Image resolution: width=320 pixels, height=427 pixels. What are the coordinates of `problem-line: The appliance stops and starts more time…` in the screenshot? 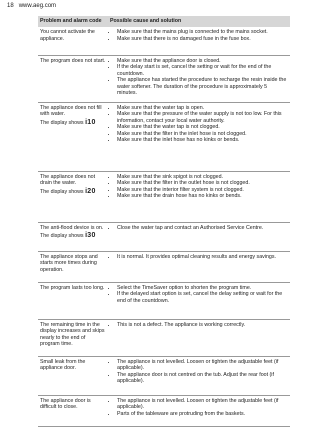 It's located at (69, 263).